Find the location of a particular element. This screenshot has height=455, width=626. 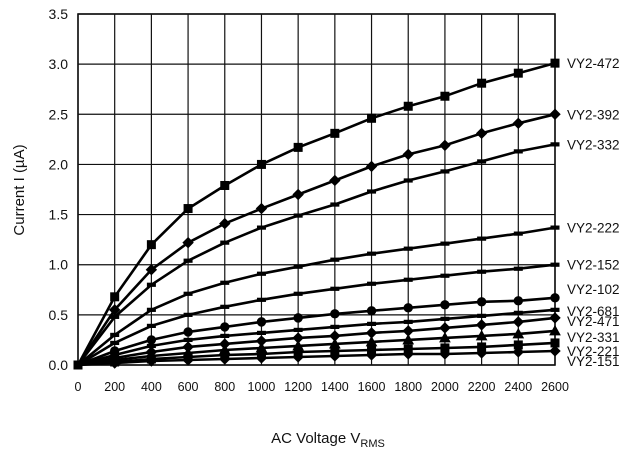

x-tick-label: 2400 is located at coordinates (518, 387).